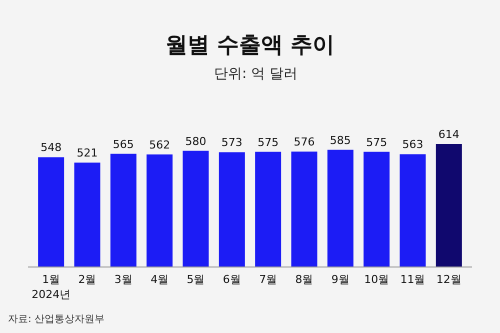  I want to click on x-tick-label: 6월, so click(231, 279).